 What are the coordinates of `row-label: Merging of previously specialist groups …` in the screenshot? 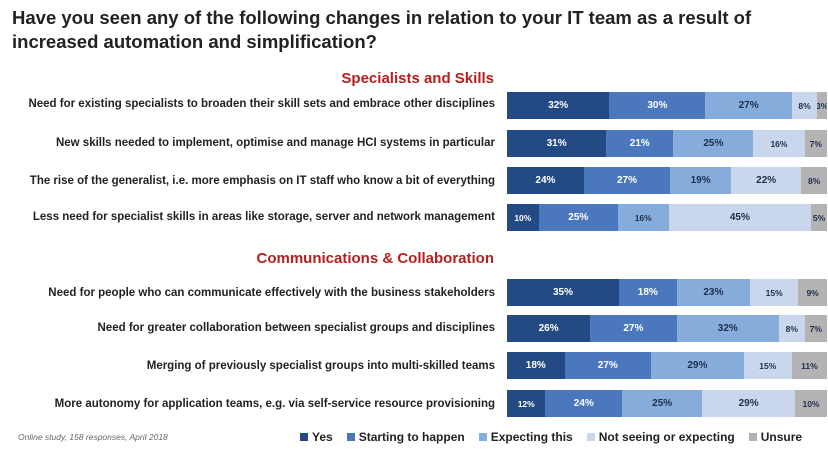 It's located at (320, 366).